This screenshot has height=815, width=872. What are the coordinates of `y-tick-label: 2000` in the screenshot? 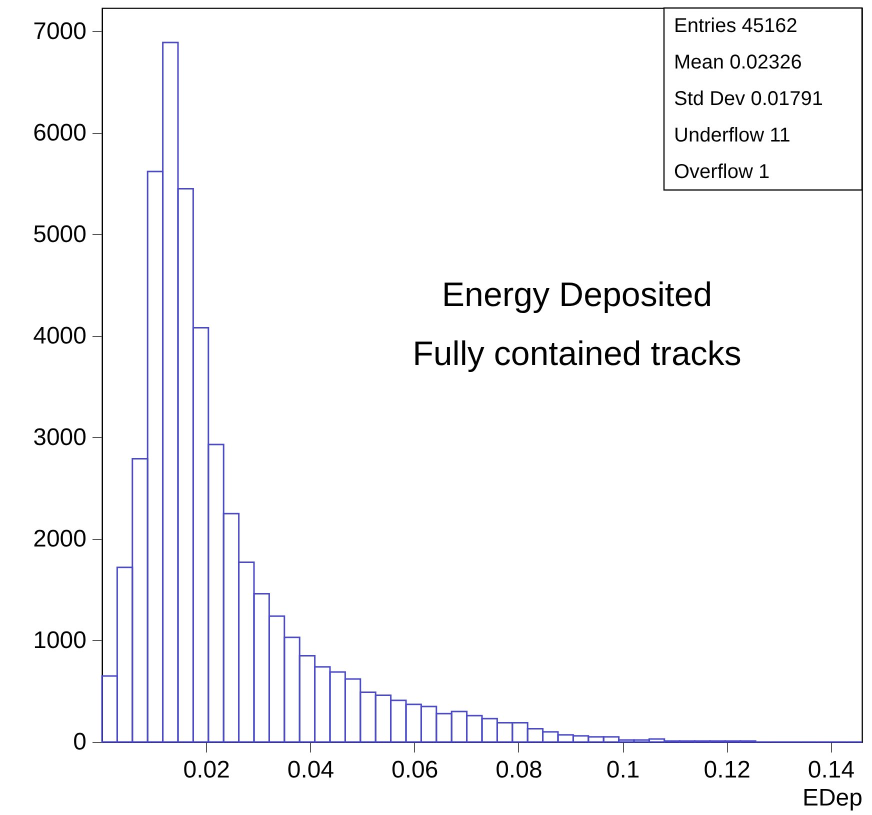 It's located at (59, 538).